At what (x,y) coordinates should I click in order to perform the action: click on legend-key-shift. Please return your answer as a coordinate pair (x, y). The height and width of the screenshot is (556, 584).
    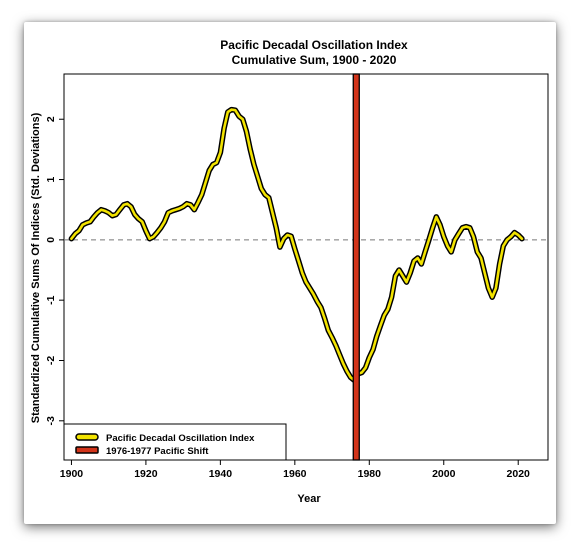
    Looking at the image, I should click on (87, 450).